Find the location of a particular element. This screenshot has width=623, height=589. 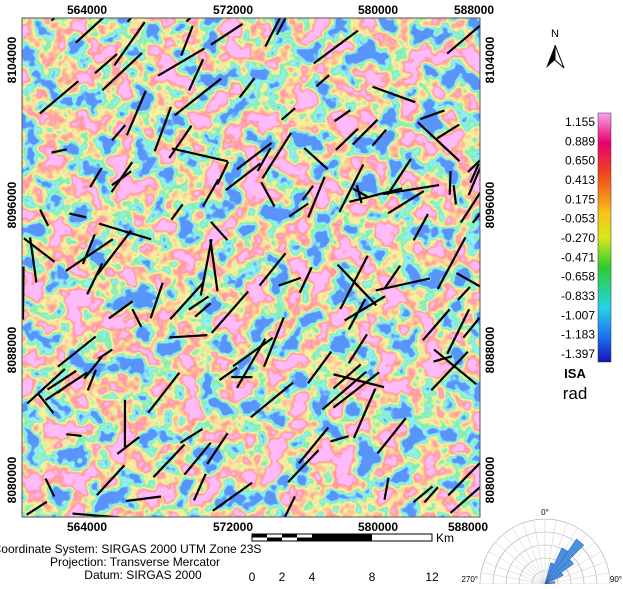

legend-label: 1.155 is located at coordinates (580, 122).